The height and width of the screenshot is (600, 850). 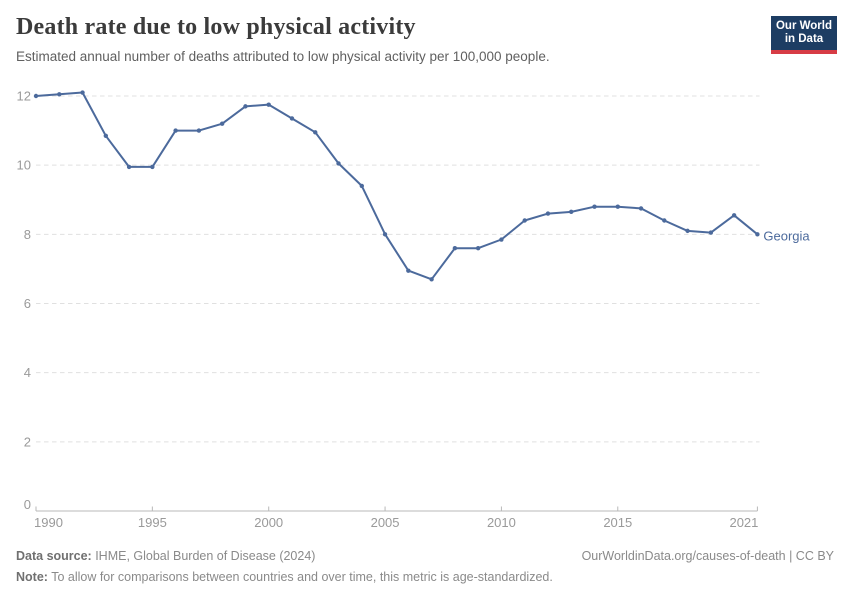 What do you see at coordinates (385, 522) in the screenshot?
I see `x-tick-label: 2005` at bounding box center [385, 522].